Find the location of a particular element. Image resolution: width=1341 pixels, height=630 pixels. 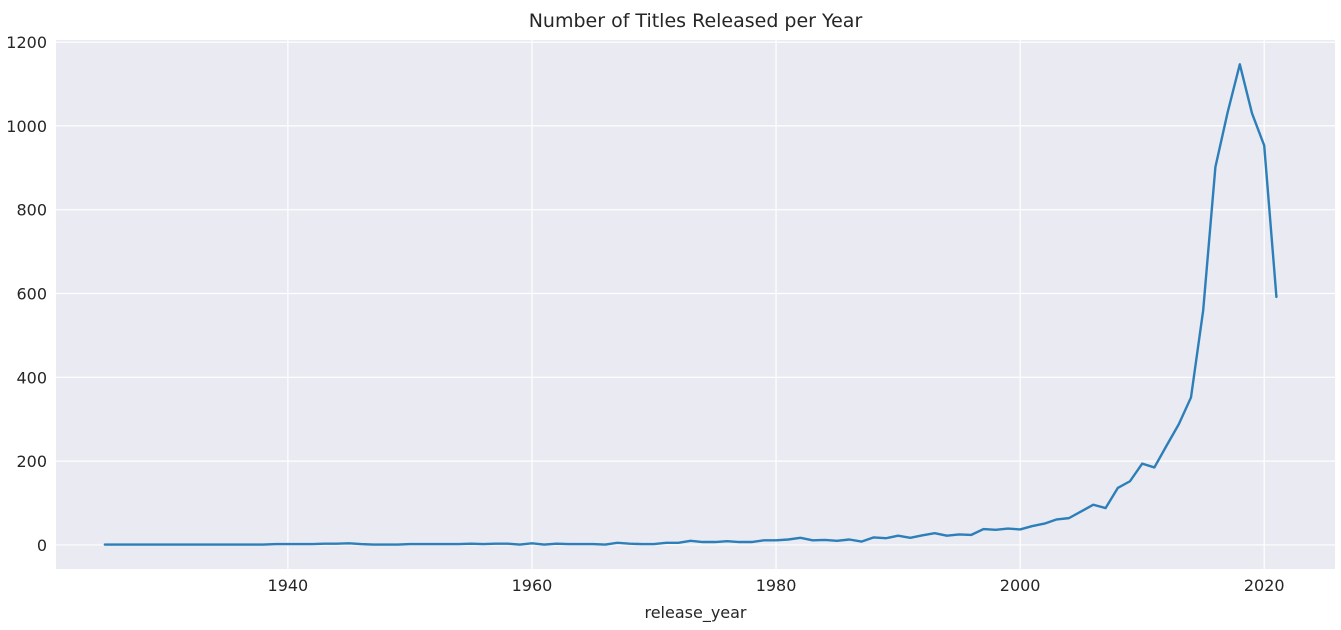

y-tick-label: 0 is located at coordinates (42, 545).